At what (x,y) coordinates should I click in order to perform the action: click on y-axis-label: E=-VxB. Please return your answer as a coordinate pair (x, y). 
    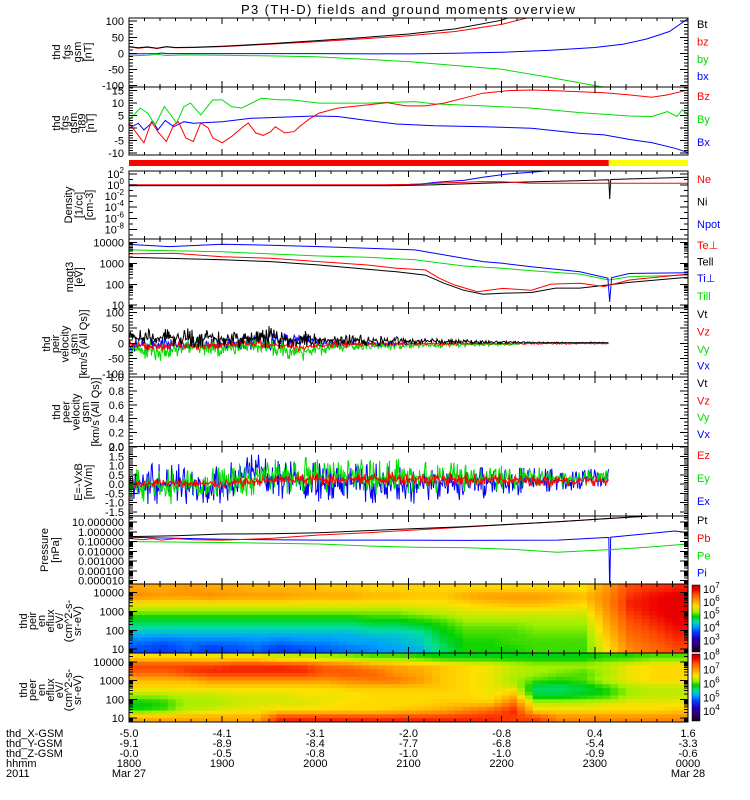
    Looking at the image, I should click on (79, 482).